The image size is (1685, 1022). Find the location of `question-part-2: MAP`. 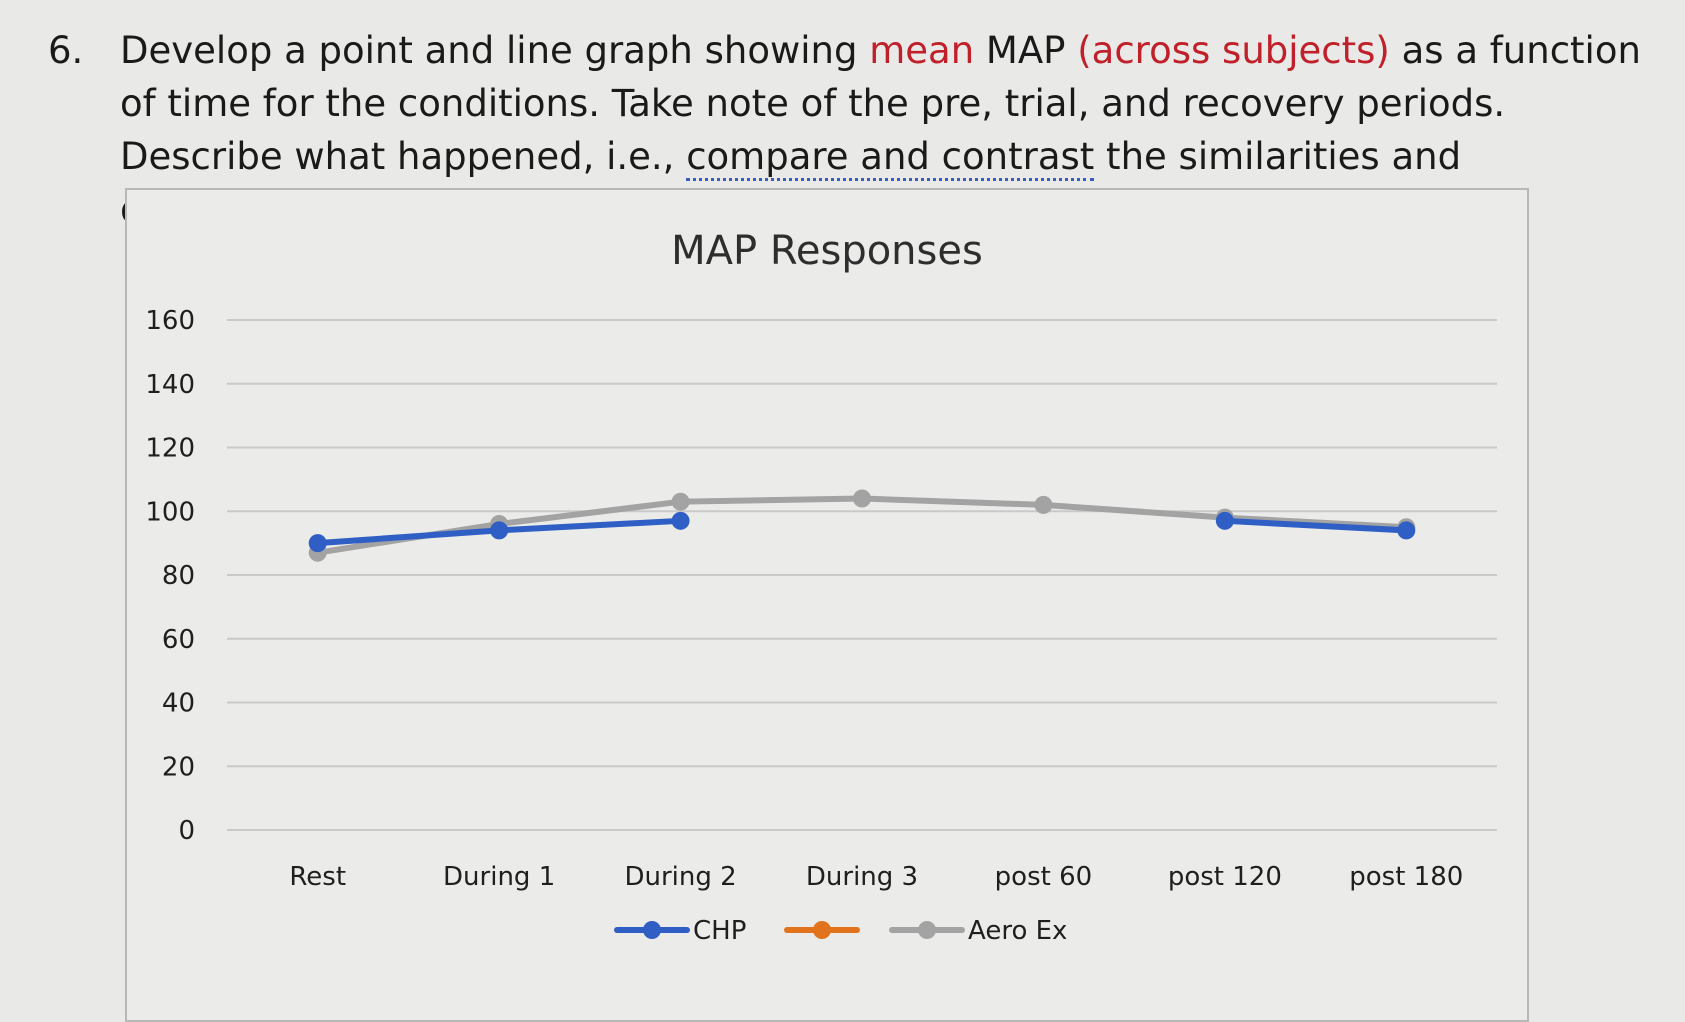

question-part-2: MAP is located at coordinates (1026, 50).